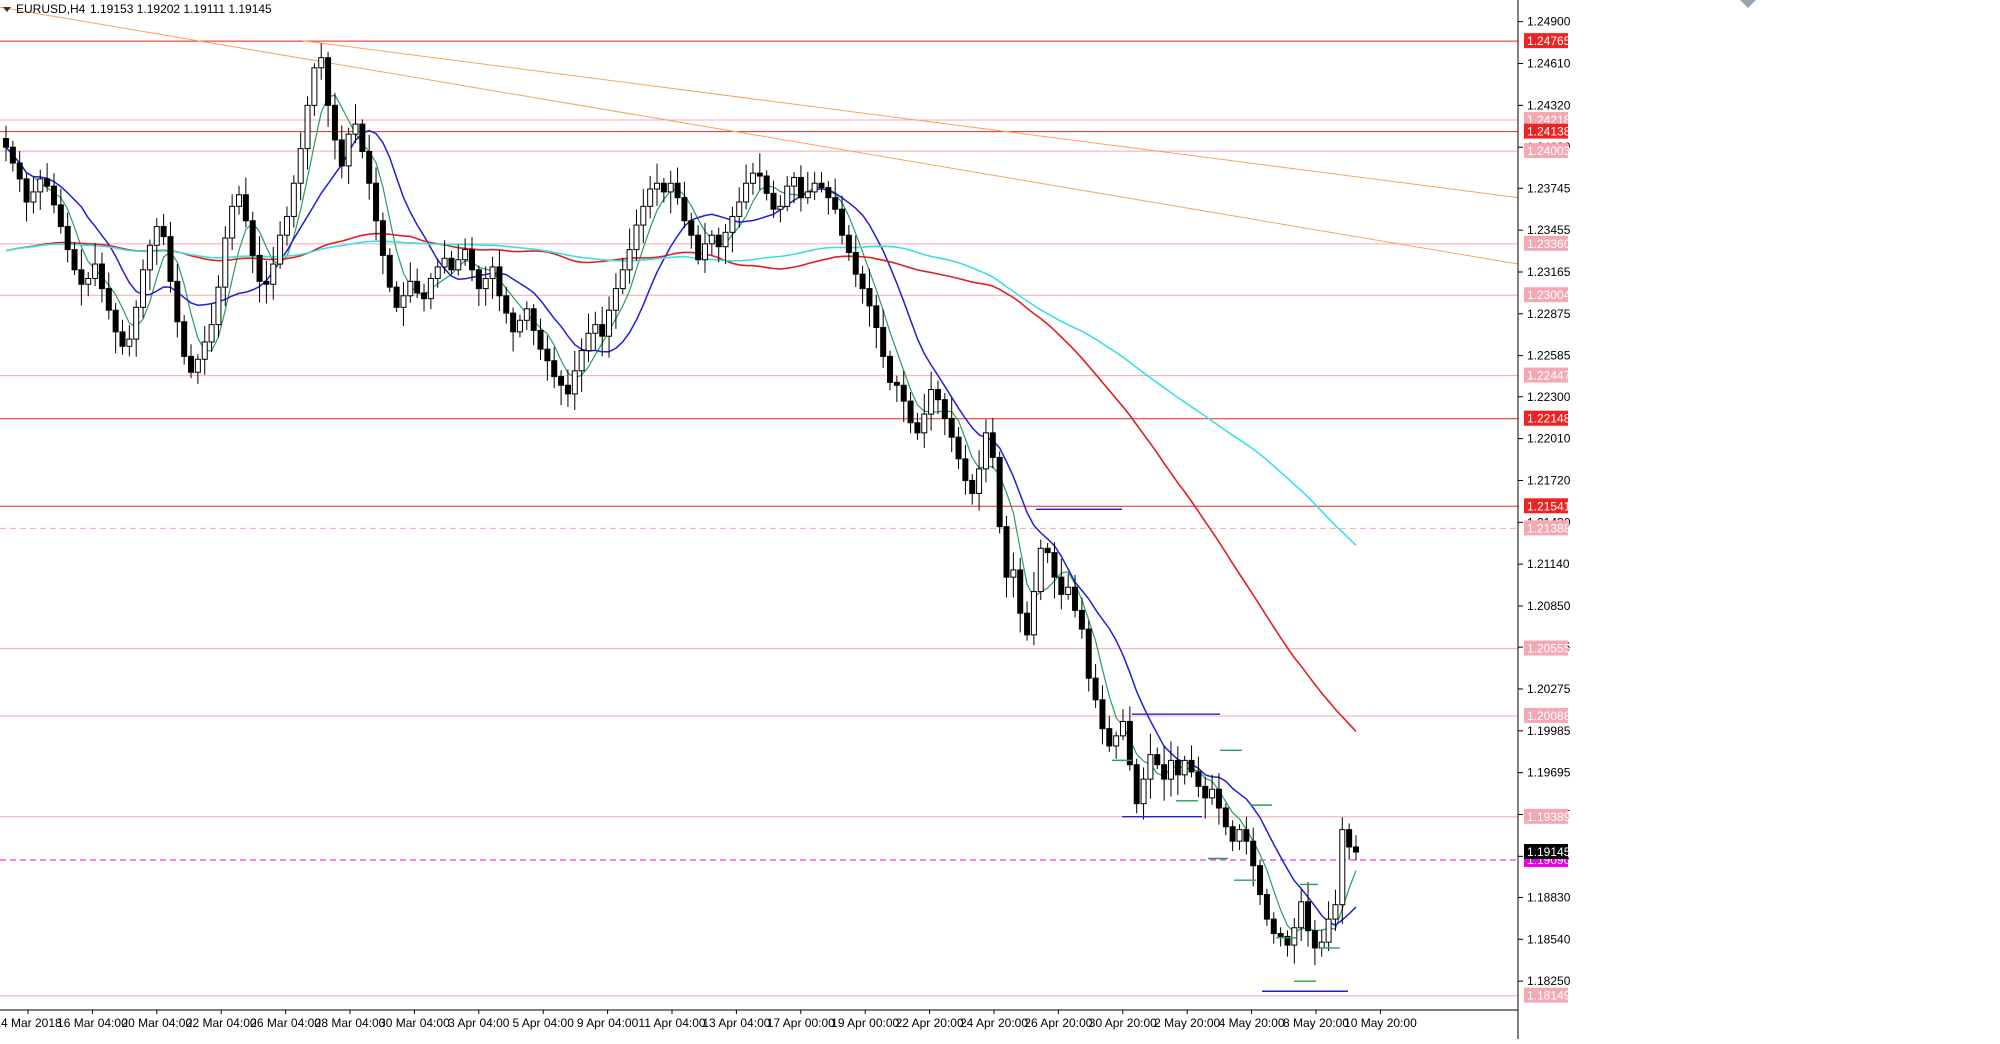 The image size is (2000, 1044). What do you see at coordinates (156, 1023) in the screenshot?
I see `x-tick-label: 20 Mar 04:00` at bounding box center [156, 1023].